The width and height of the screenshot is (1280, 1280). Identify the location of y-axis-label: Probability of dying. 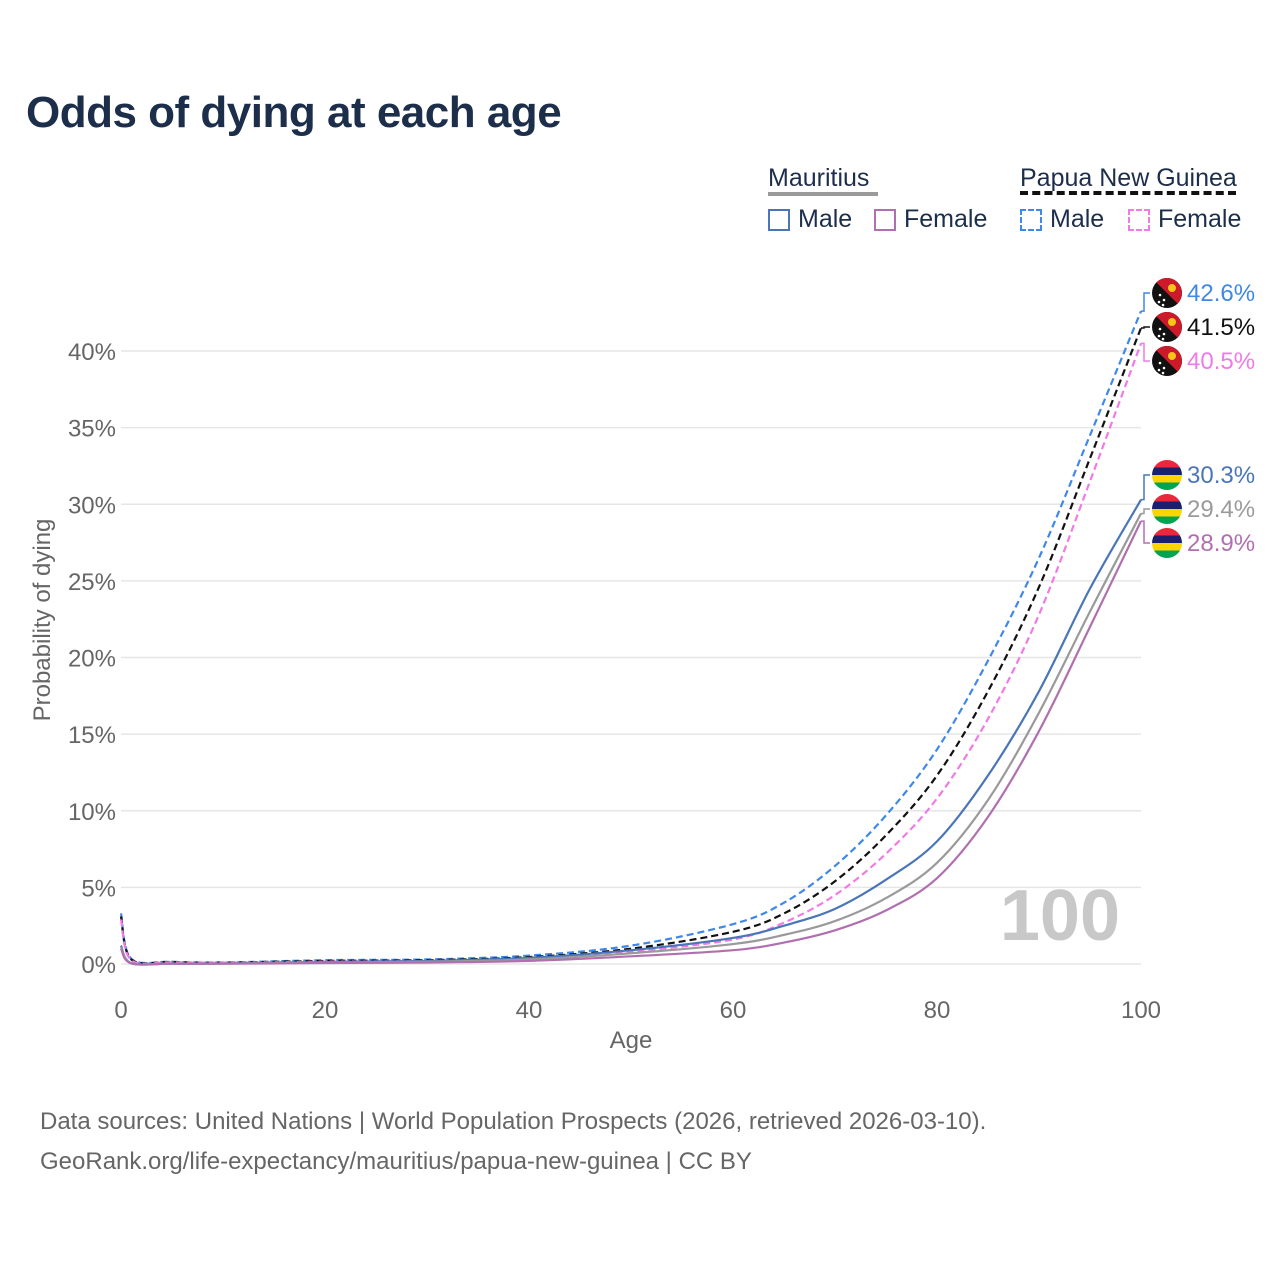
(42, 620).